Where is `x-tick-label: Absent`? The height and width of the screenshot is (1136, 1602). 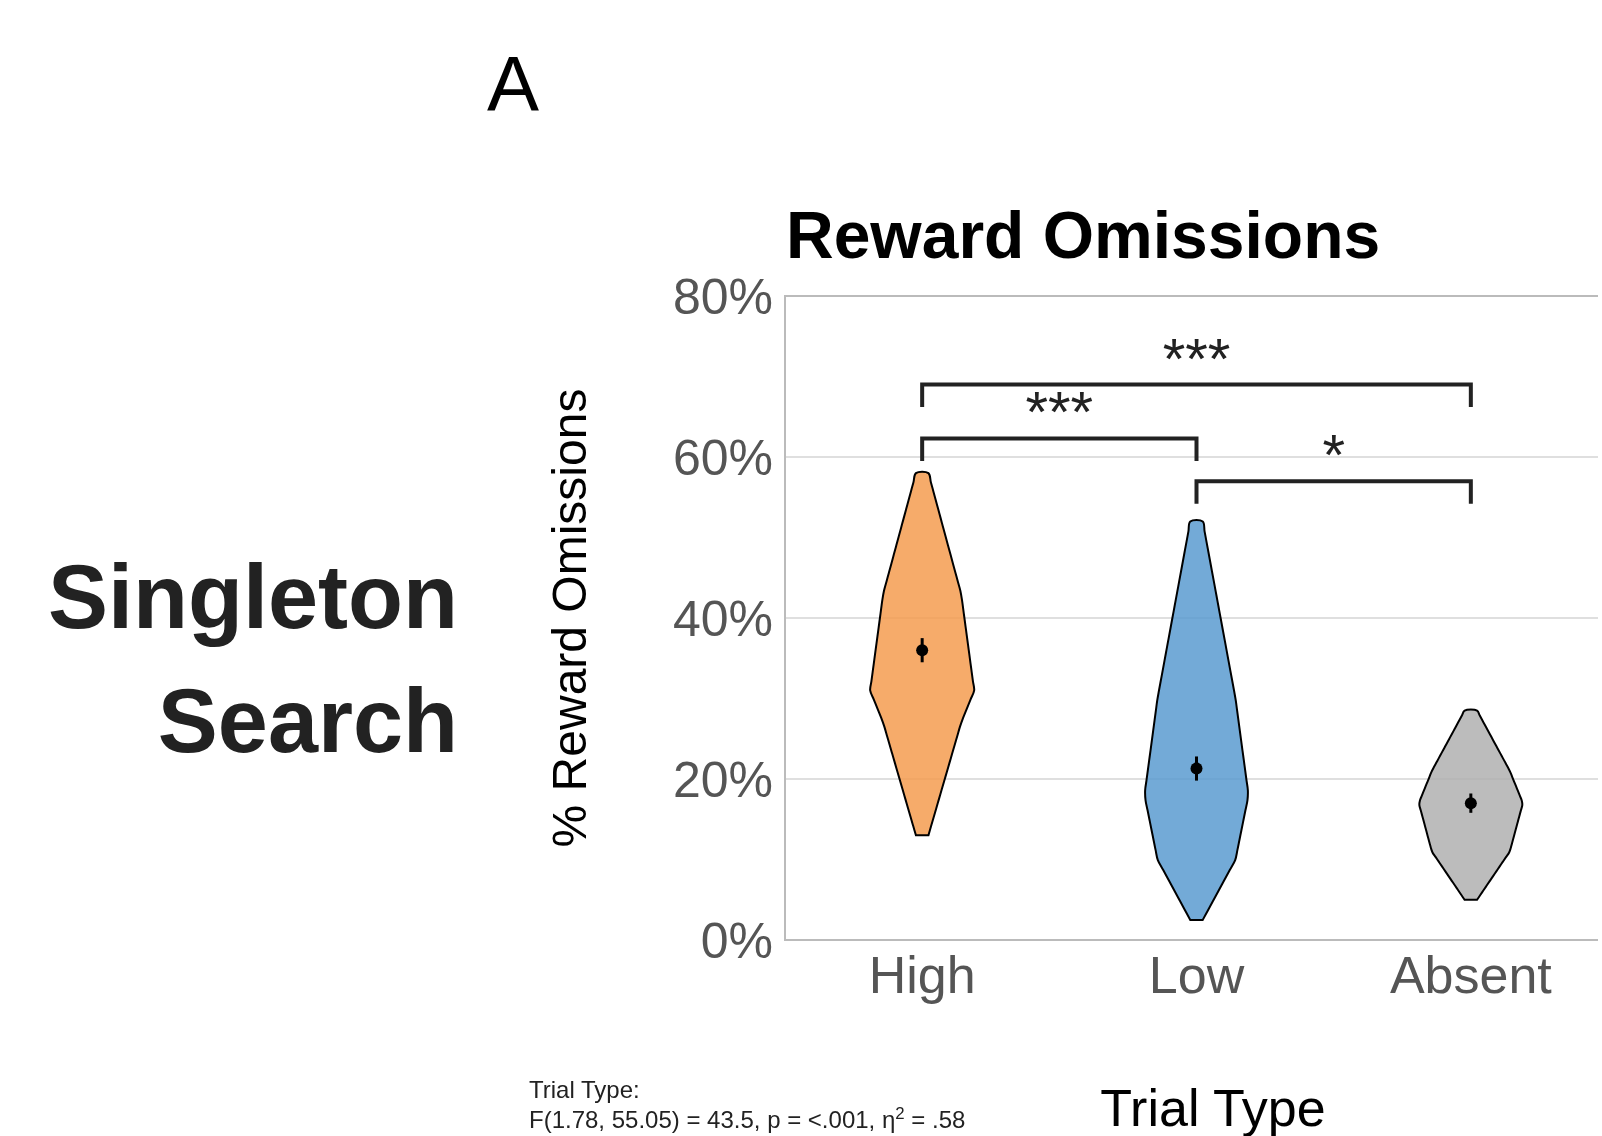 x-tick-label: Absent is located at coordinates (1471, 975).